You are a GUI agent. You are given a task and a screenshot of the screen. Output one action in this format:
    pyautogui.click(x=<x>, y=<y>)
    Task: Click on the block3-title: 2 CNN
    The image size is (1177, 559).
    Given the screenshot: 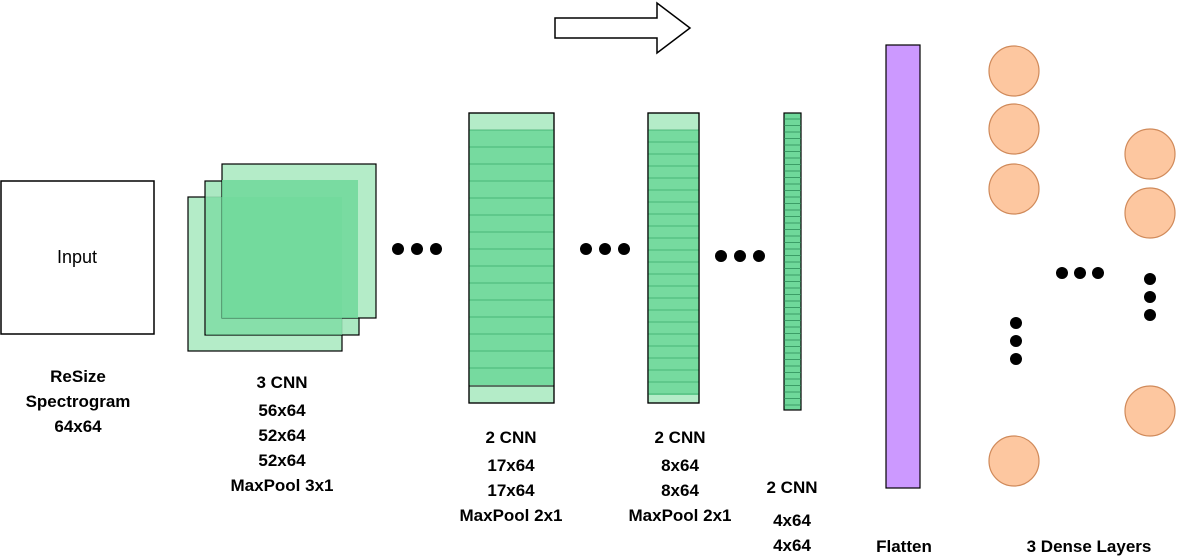 What is the action you would take?
    pyautogui.click(x=680, y=437)
    